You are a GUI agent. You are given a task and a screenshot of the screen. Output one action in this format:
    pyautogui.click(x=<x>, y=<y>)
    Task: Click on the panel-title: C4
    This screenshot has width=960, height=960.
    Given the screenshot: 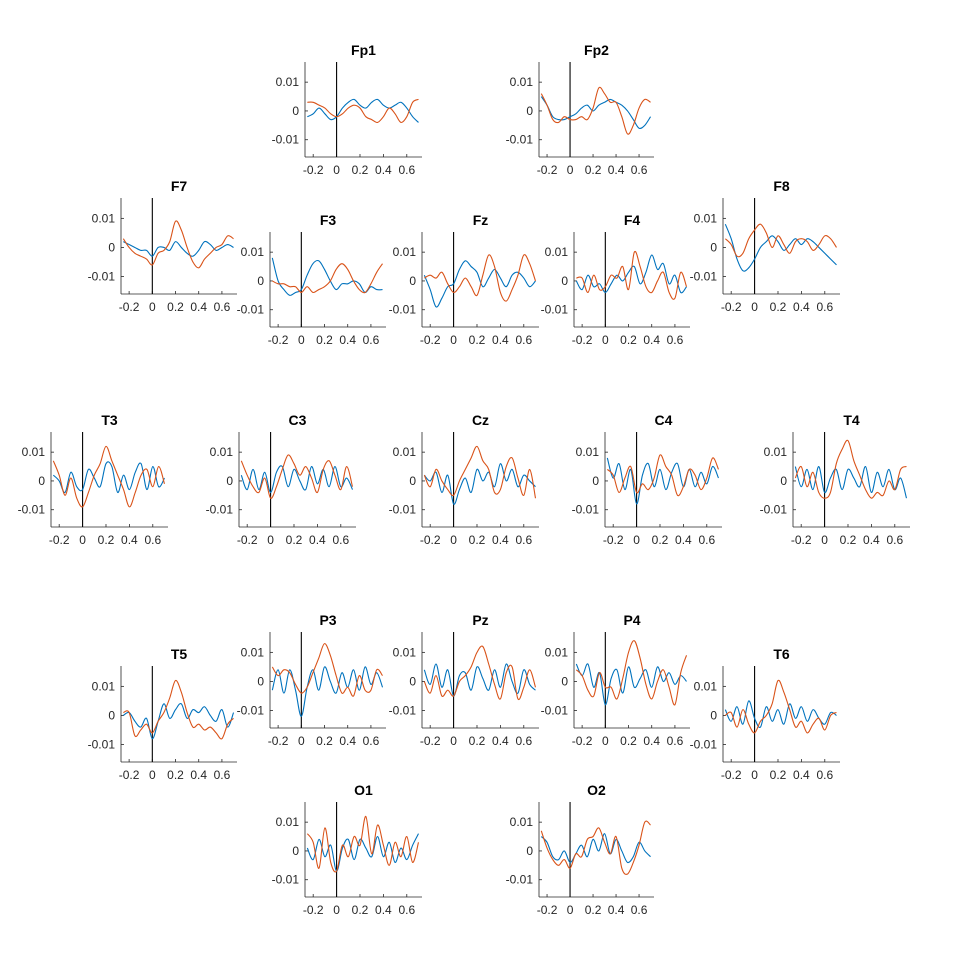 What is the action you would take?
    pyautogui.click(x=664, y=420)
    